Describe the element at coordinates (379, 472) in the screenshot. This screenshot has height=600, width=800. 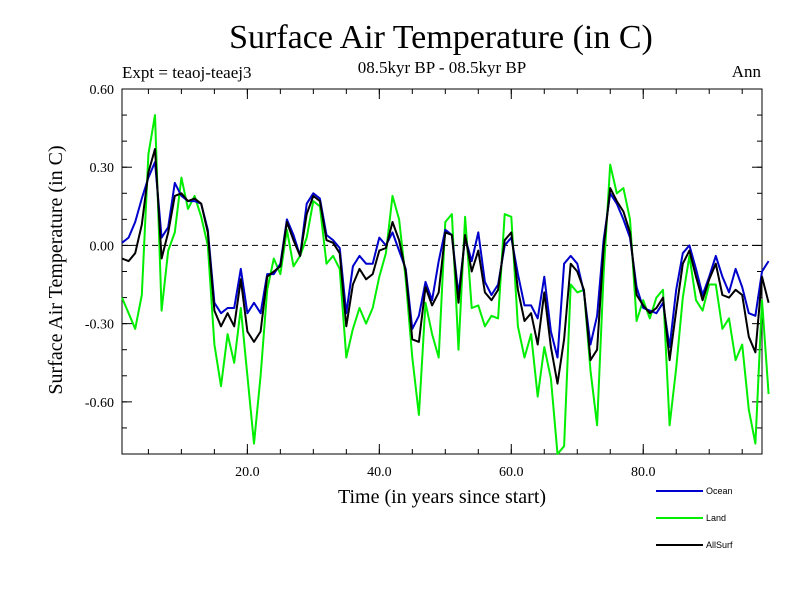
I see `x-tick-label: 40.0` at that location.